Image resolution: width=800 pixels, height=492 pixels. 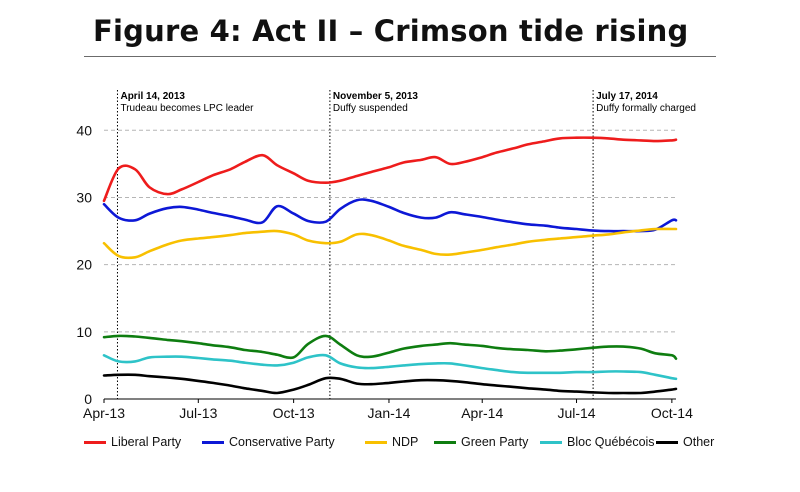 I want to click on legend-item: Bloc Québécois, so click(x=597, y=442).